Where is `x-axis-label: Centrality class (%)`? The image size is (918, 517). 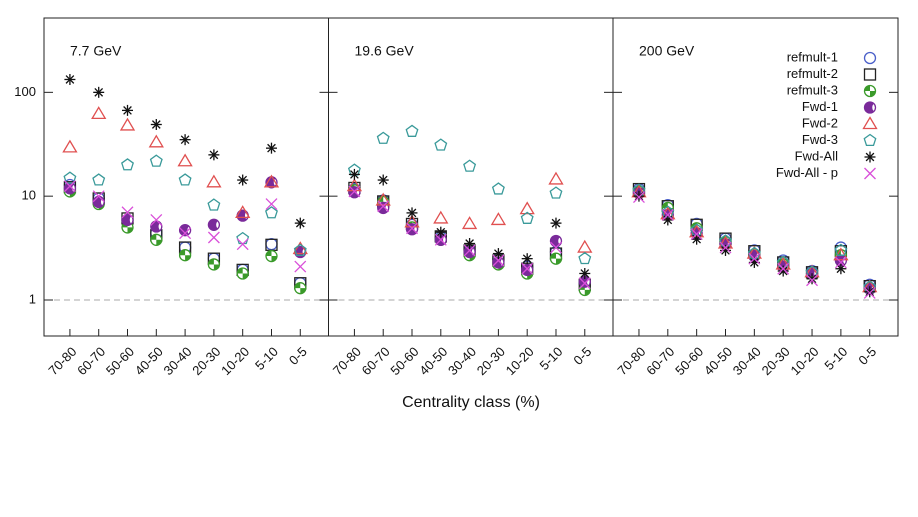 x-axis-label: Centrality class (%) is located at coordinates (471, 402).